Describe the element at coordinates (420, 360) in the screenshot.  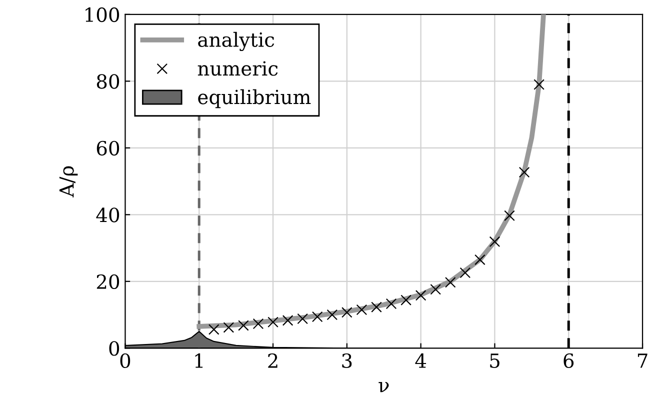
I see `x-tick-label: 4` at that location.